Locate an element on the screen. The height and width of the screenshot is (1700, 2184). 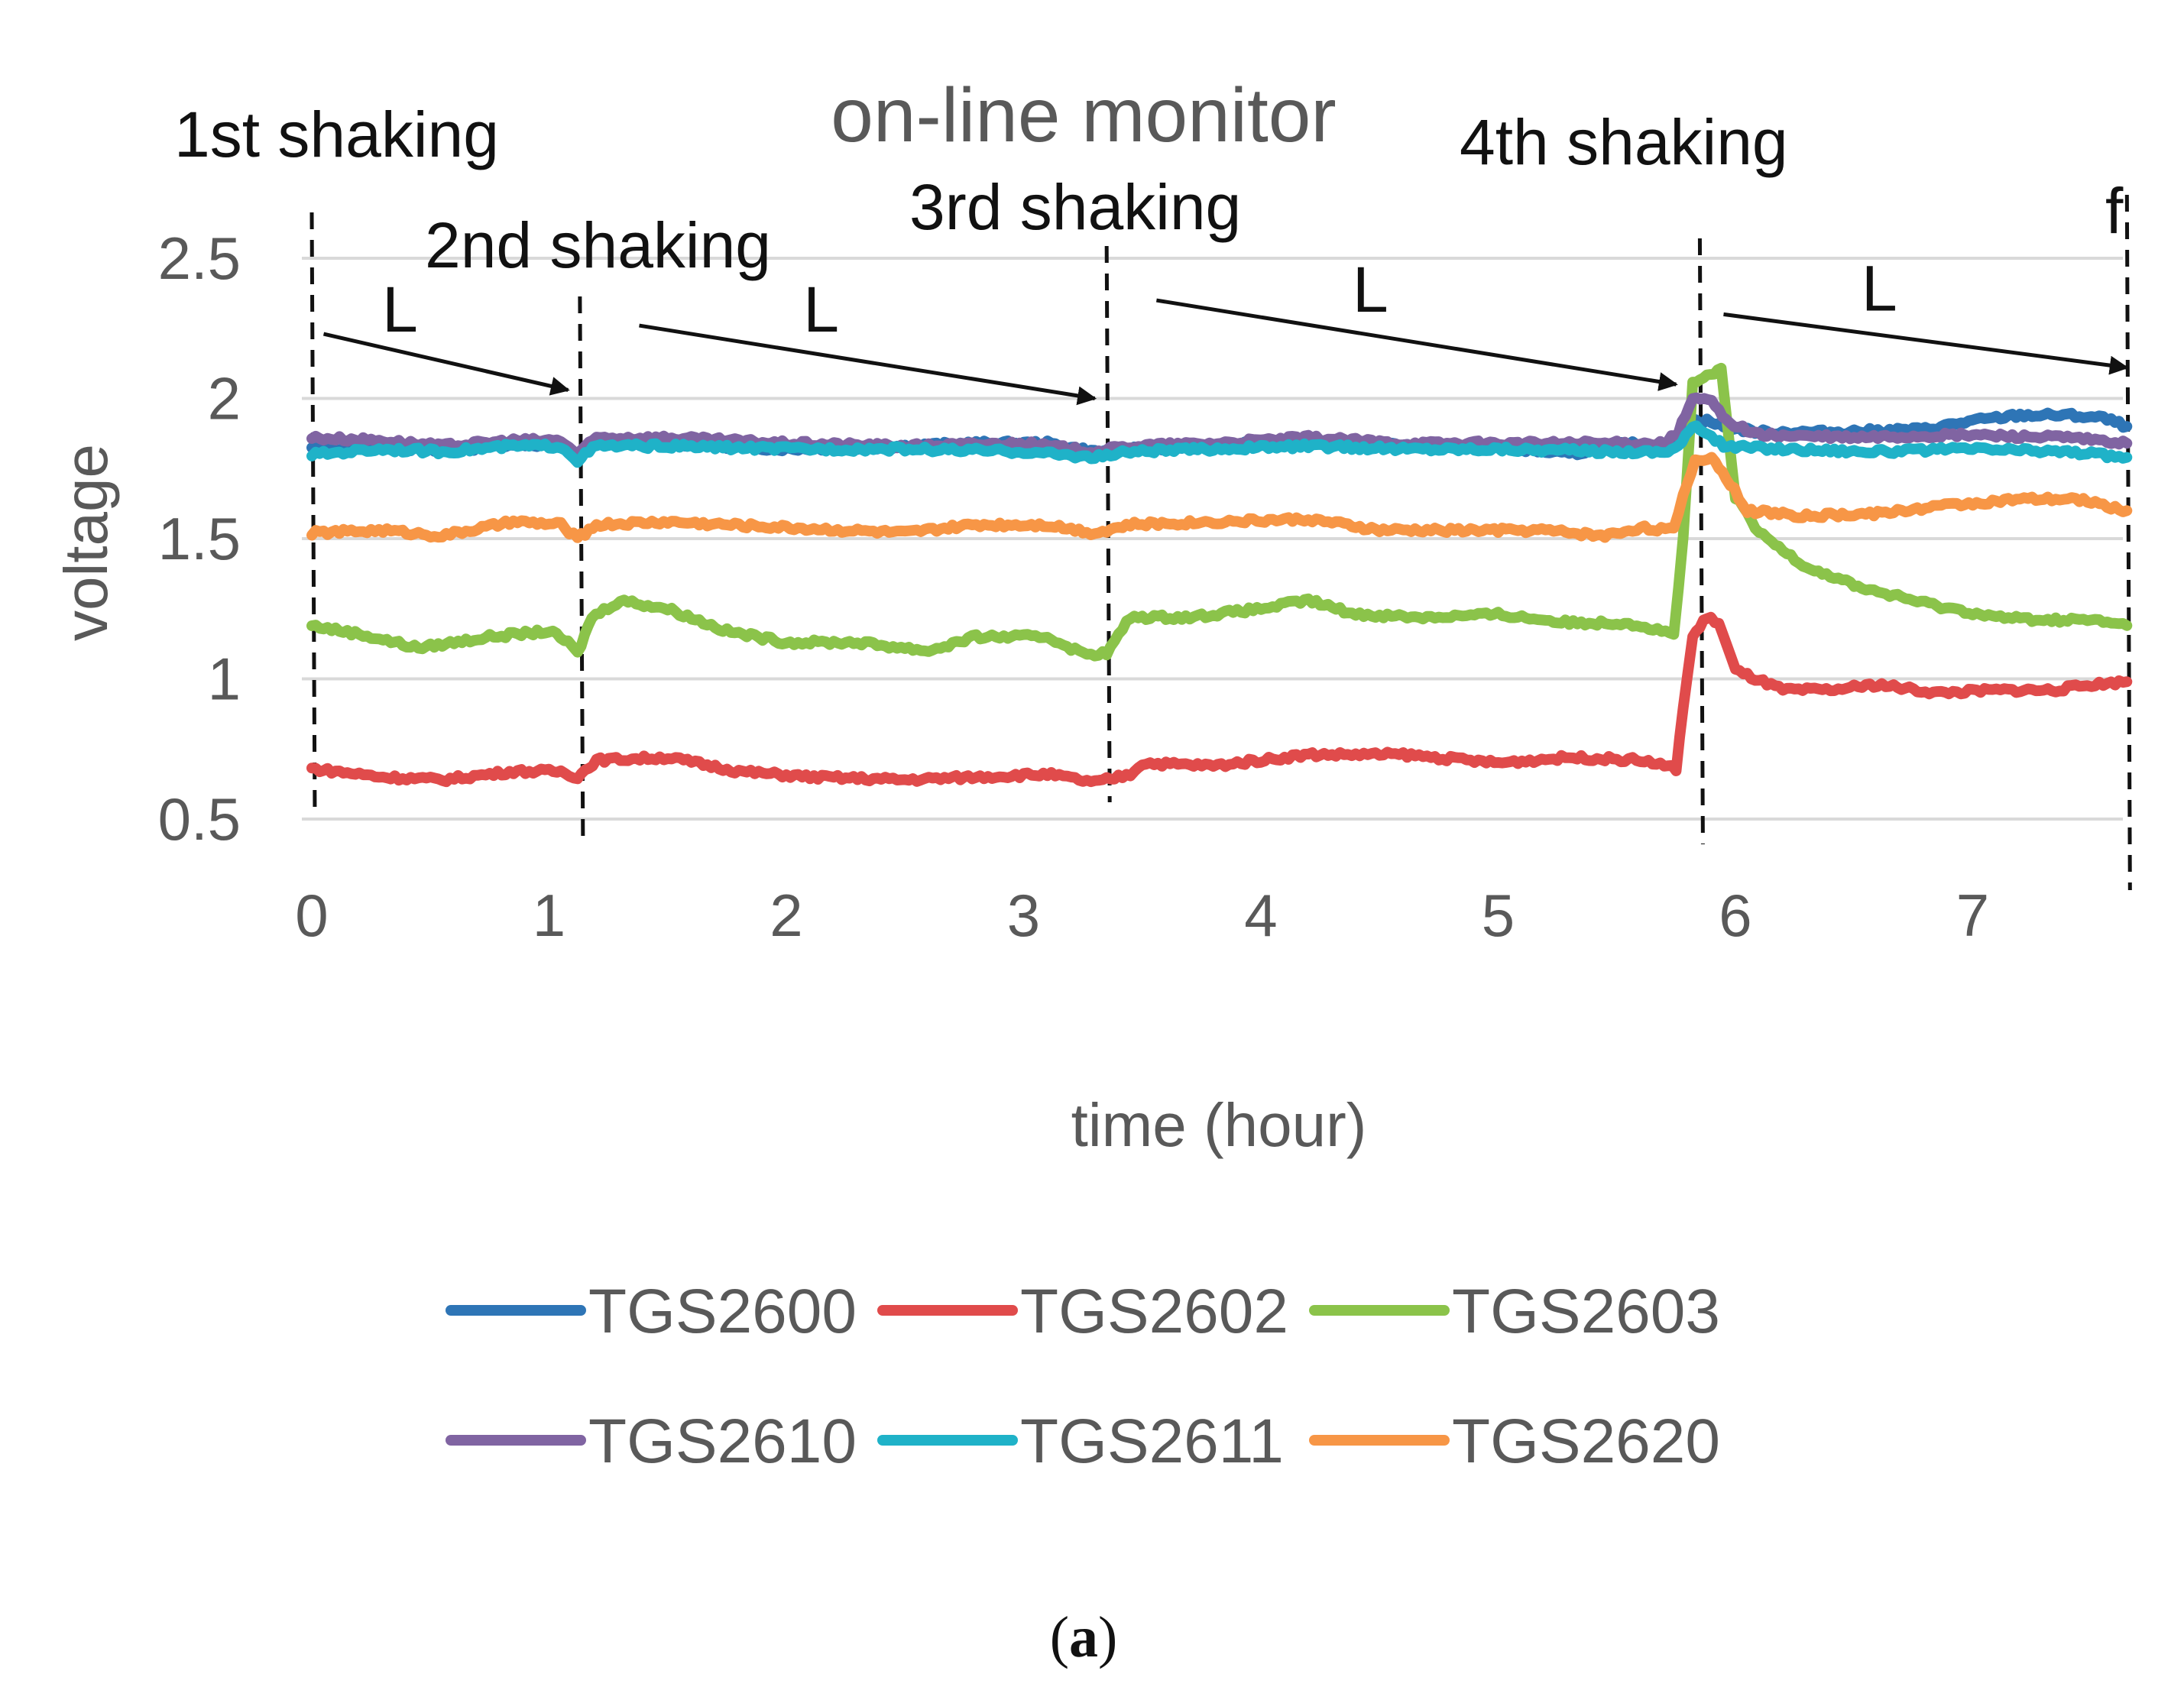
chart-title: on-line monitor is located at coordinates (1083, 115).